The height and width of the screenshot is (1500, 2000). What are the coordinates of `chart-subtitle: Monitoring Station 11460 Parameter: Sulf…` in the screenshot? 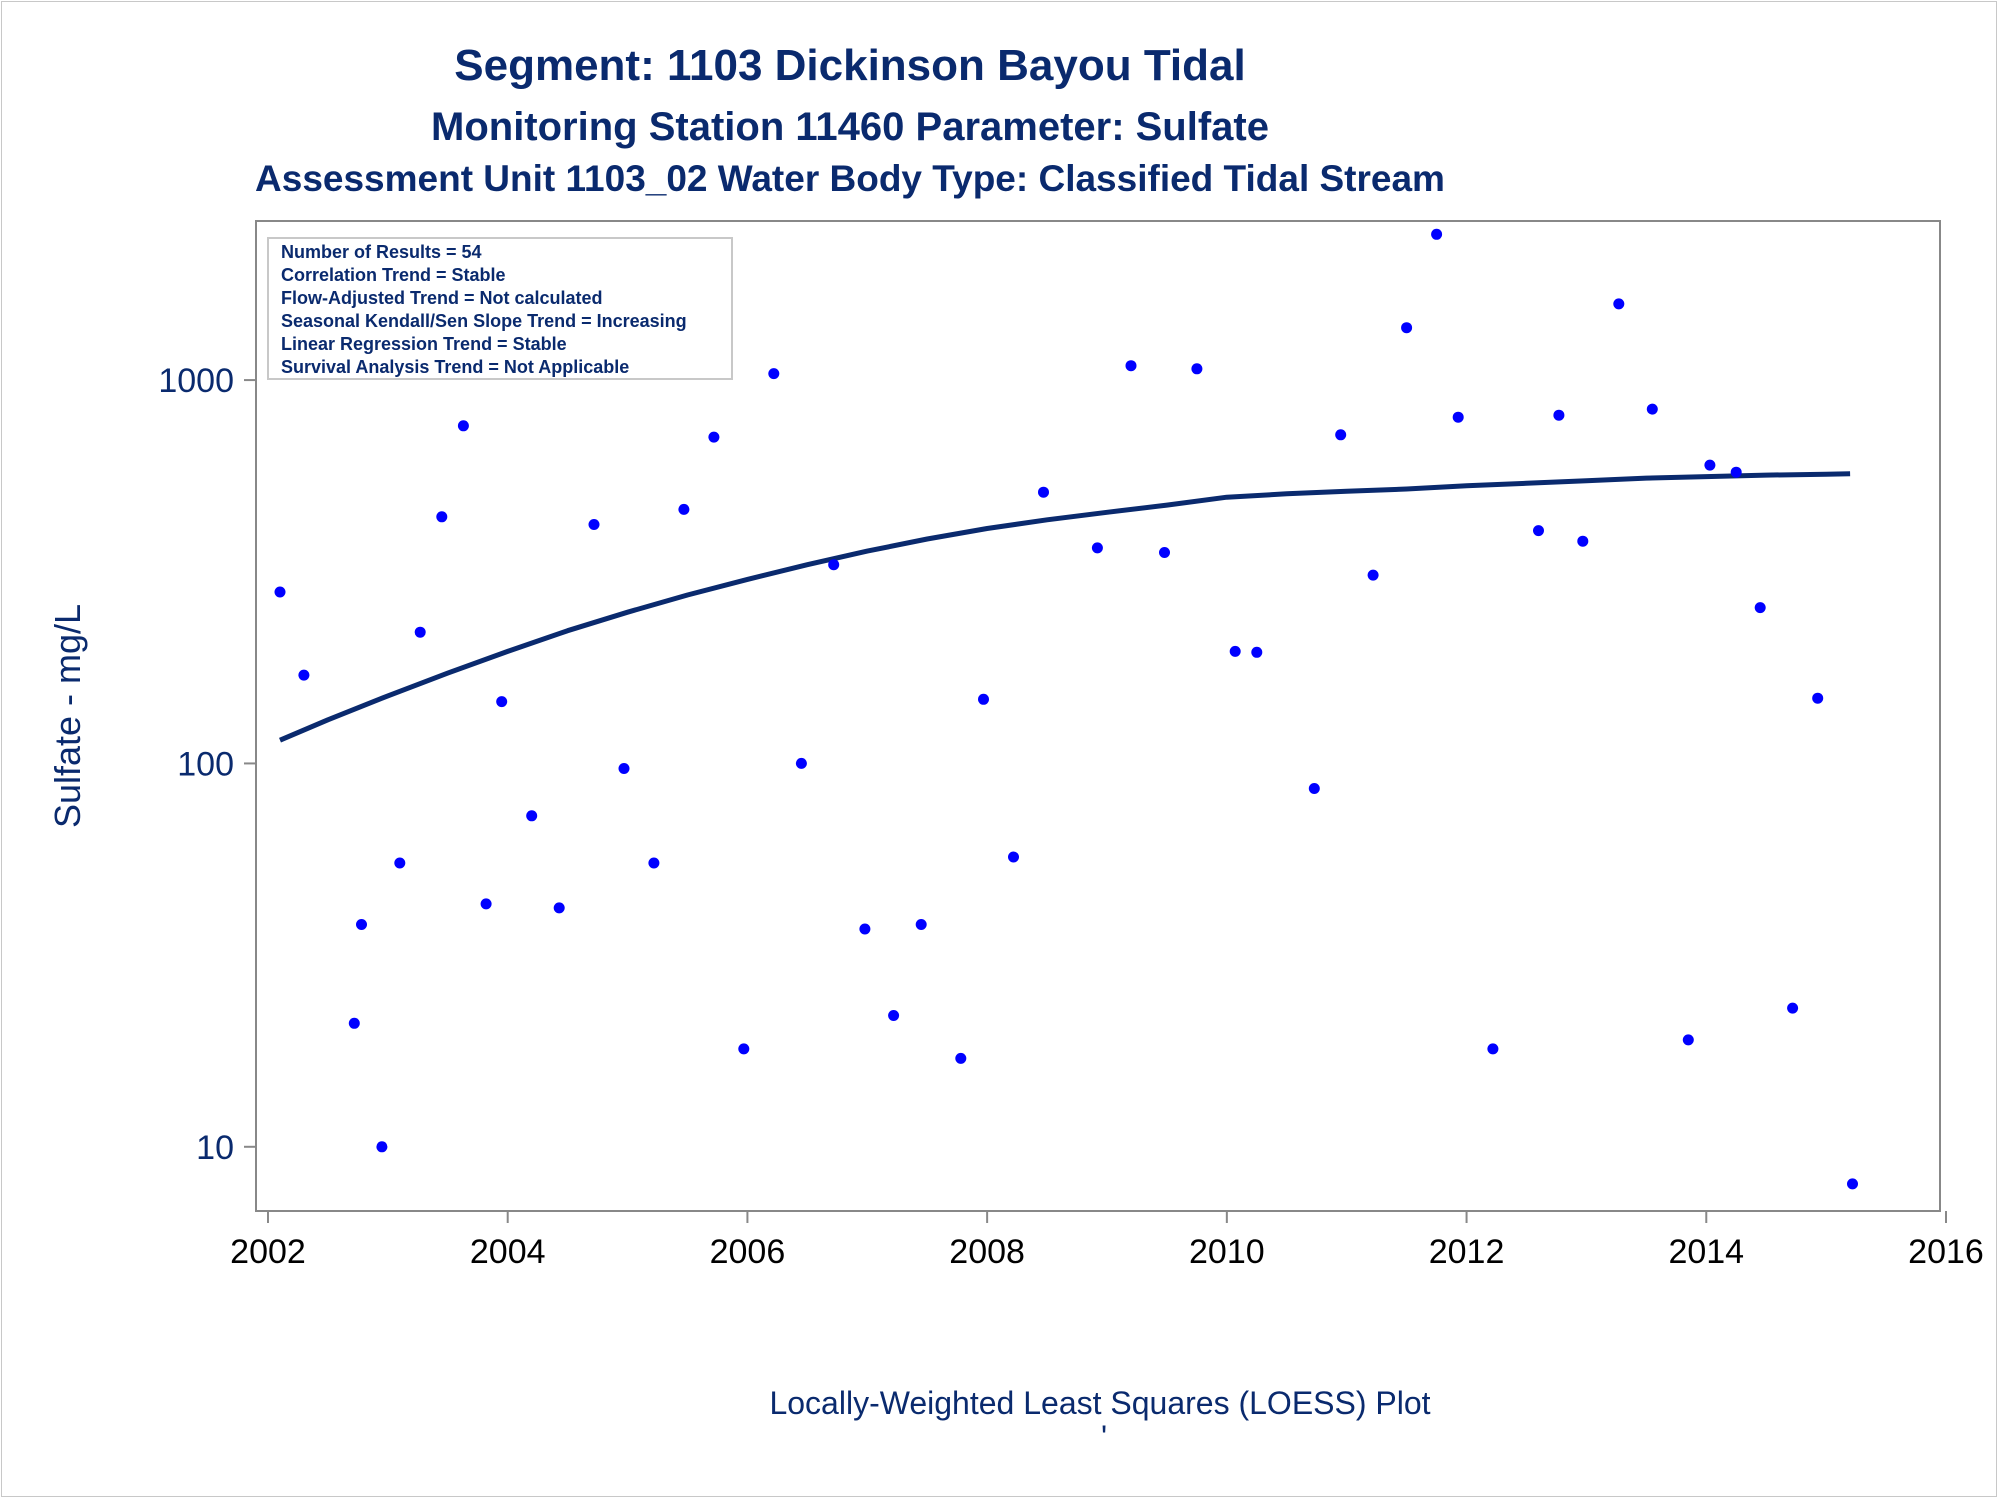 It's located at (850, 127).